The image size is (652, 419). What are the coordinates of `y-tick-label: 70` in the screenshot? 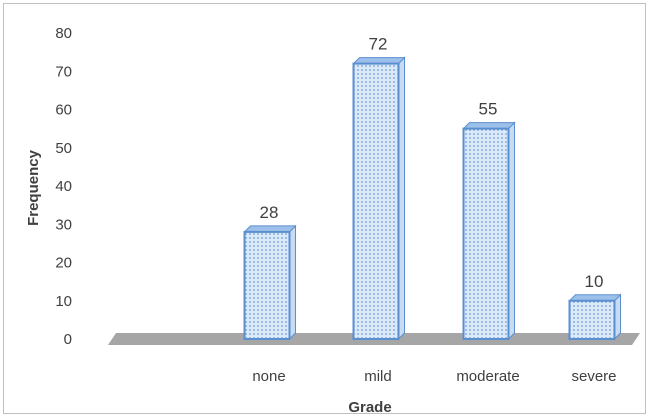 It's located at (63, 71).